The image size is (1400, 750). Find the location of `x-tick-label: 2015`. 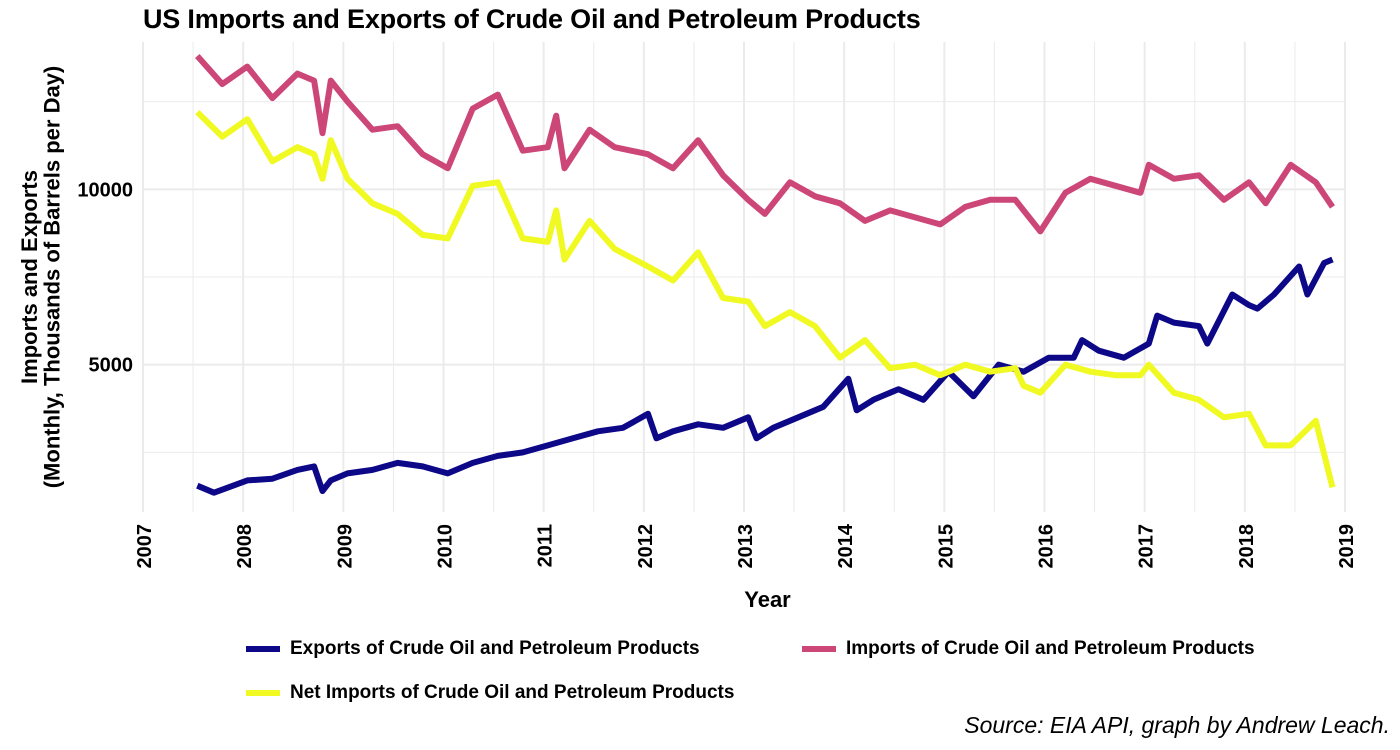

x-tick-label: 2015 is located at coordinates (946, 546).